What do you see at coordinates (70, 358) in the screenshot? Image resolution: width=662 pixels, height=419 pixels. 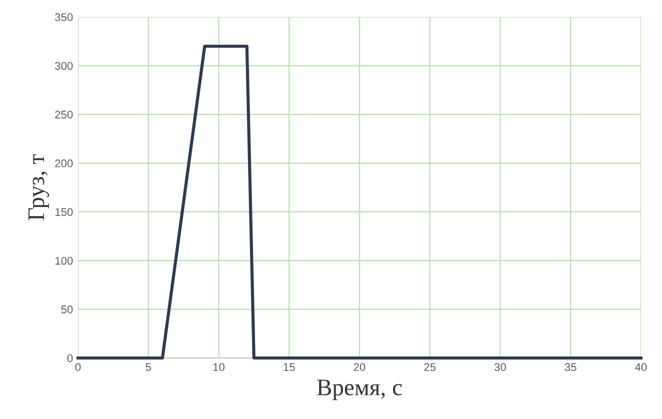 I see `y-tick-label: 0` at bounding box center [70, 358].